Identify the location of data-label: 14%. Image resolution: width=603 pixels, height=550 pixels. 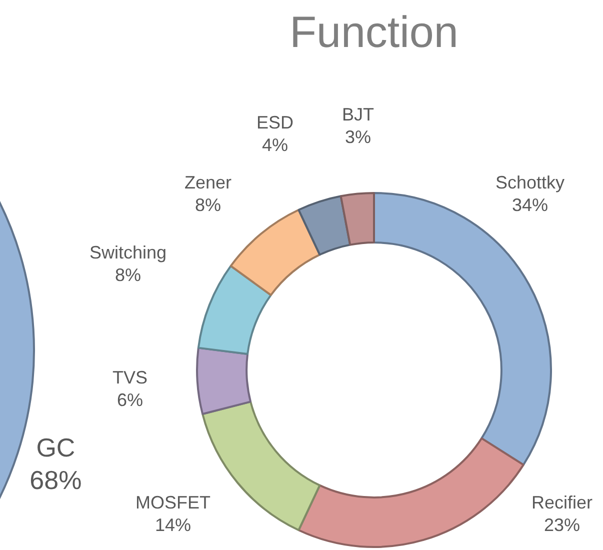
(173, 525).